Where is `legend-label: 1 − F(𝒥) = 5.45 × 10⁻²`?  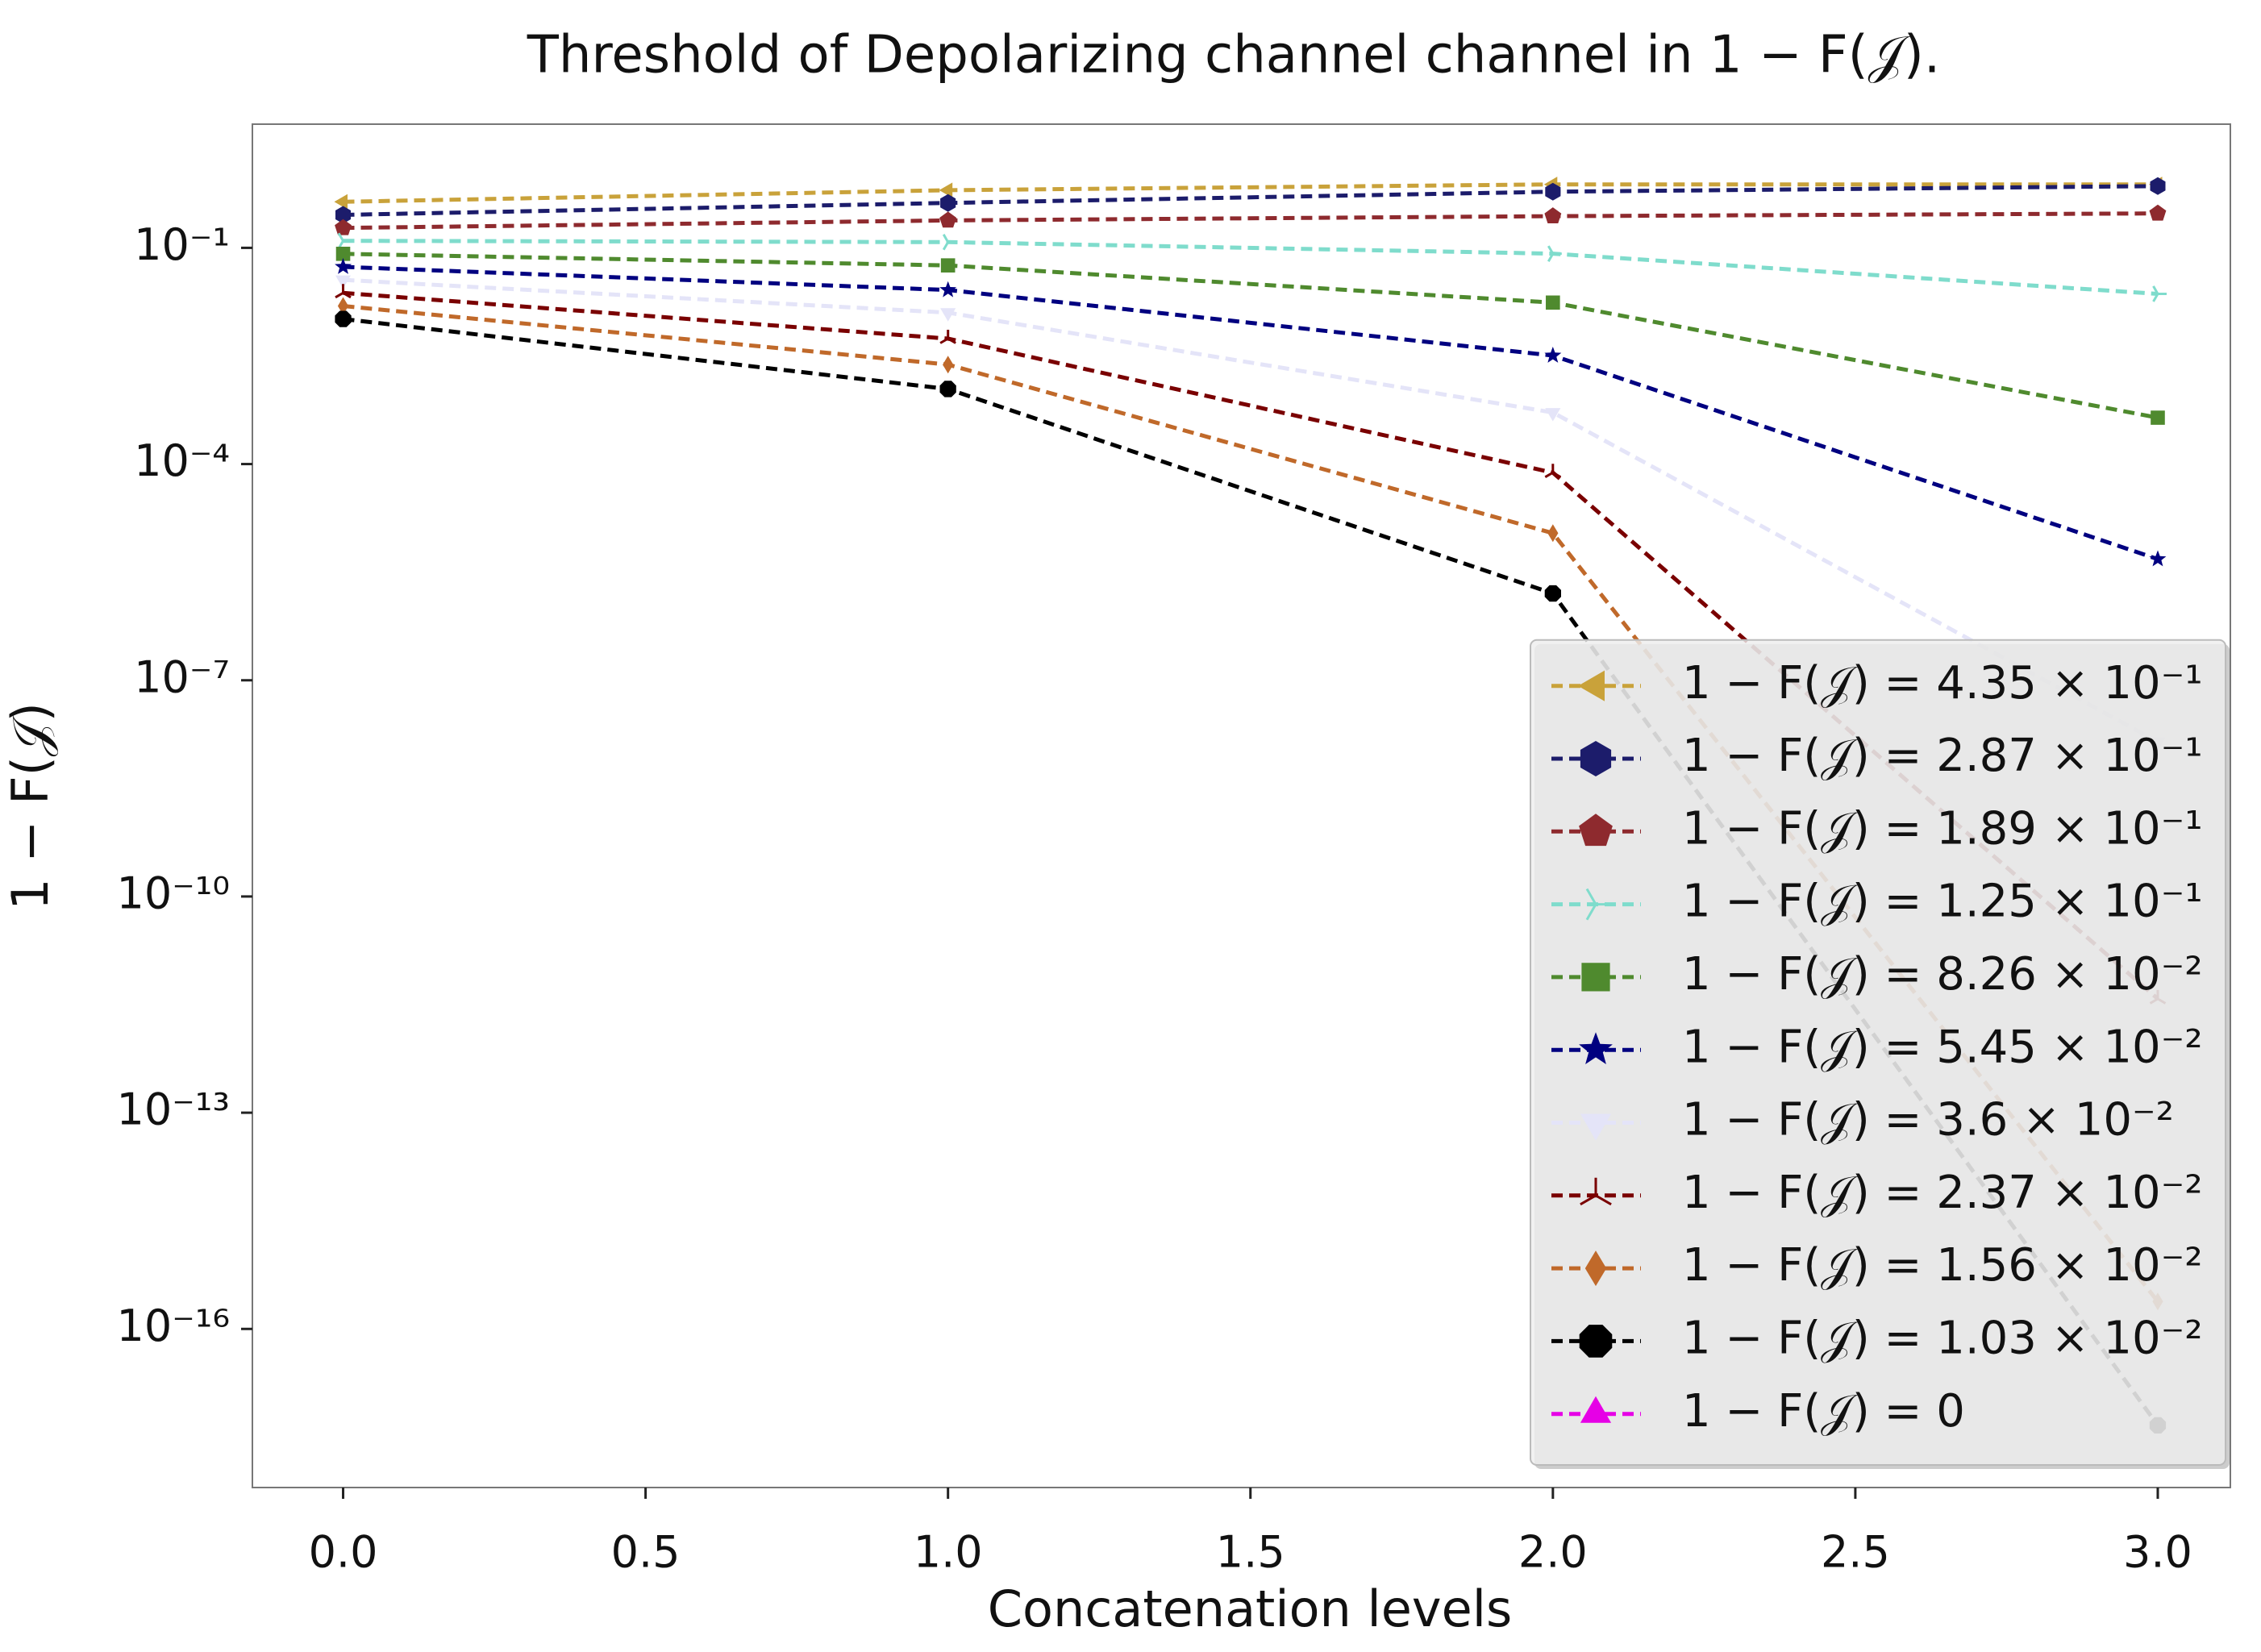
legend-label: 1 − F(𝒥) = 5.45 × 10⁻² is located at coordinates (1942, 1047).